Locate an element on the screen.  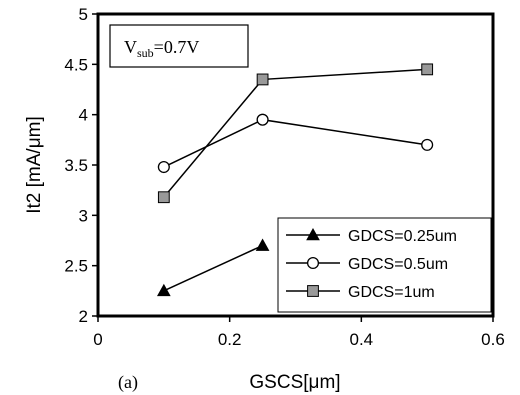
y-axis: 2 2.5 3 3.5 4 4.5 5 is located at coordinates (81, 165).